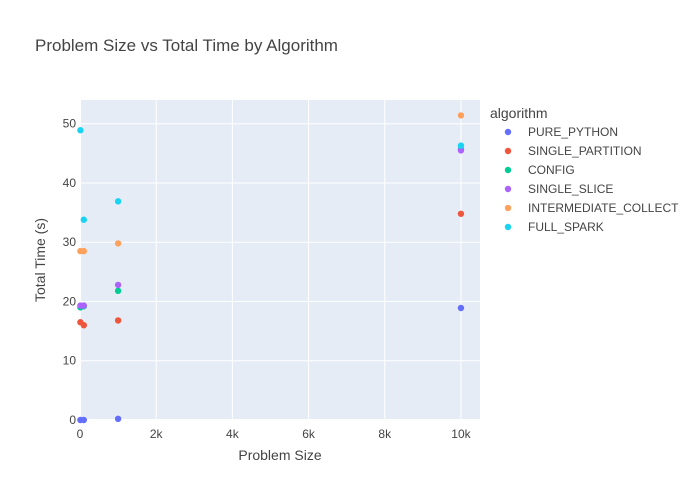  What do you see at coordinates (70, 242) in the screenshot?
I see `y-tick-label: 30` at bounding box center [70, 242].